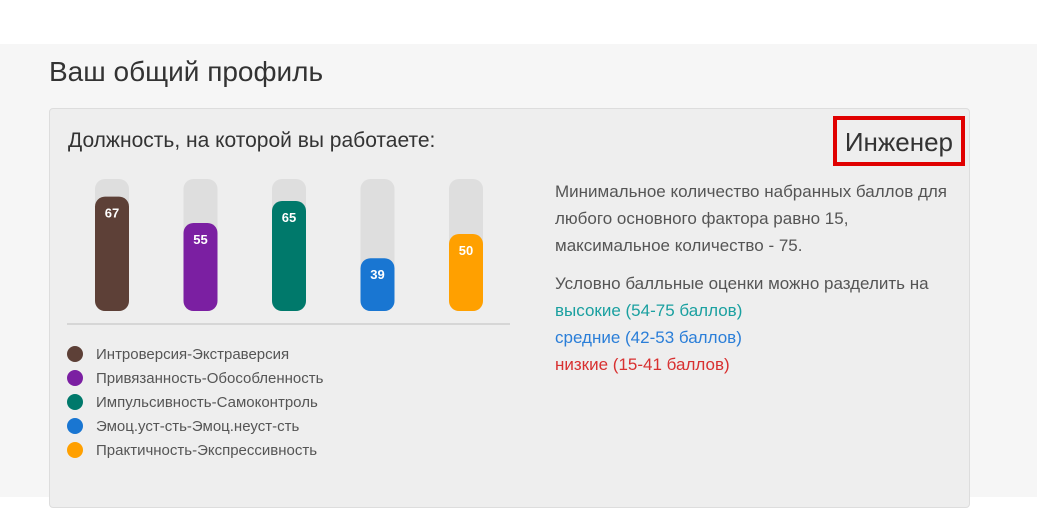  What do you see at coordinates (200, 239) in the screenshot?
I see `bar-value-label: 55` at bounding box center [200, 239].